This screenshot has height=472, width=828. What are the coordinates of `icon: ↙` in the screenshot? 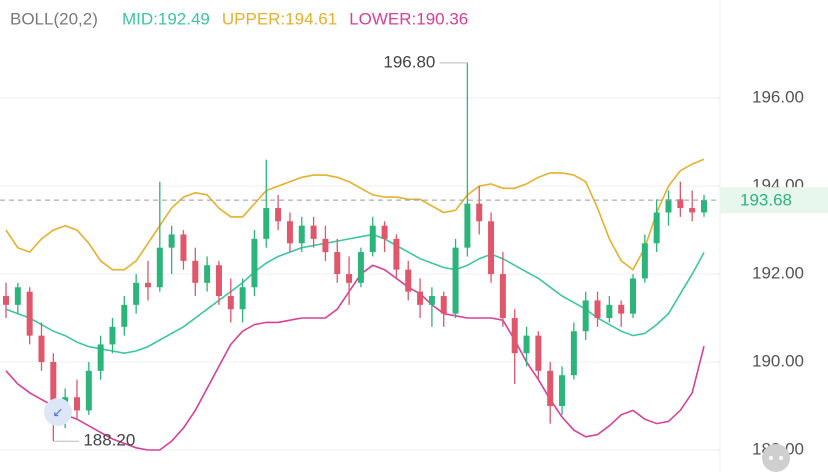 It's located at (58, 412).